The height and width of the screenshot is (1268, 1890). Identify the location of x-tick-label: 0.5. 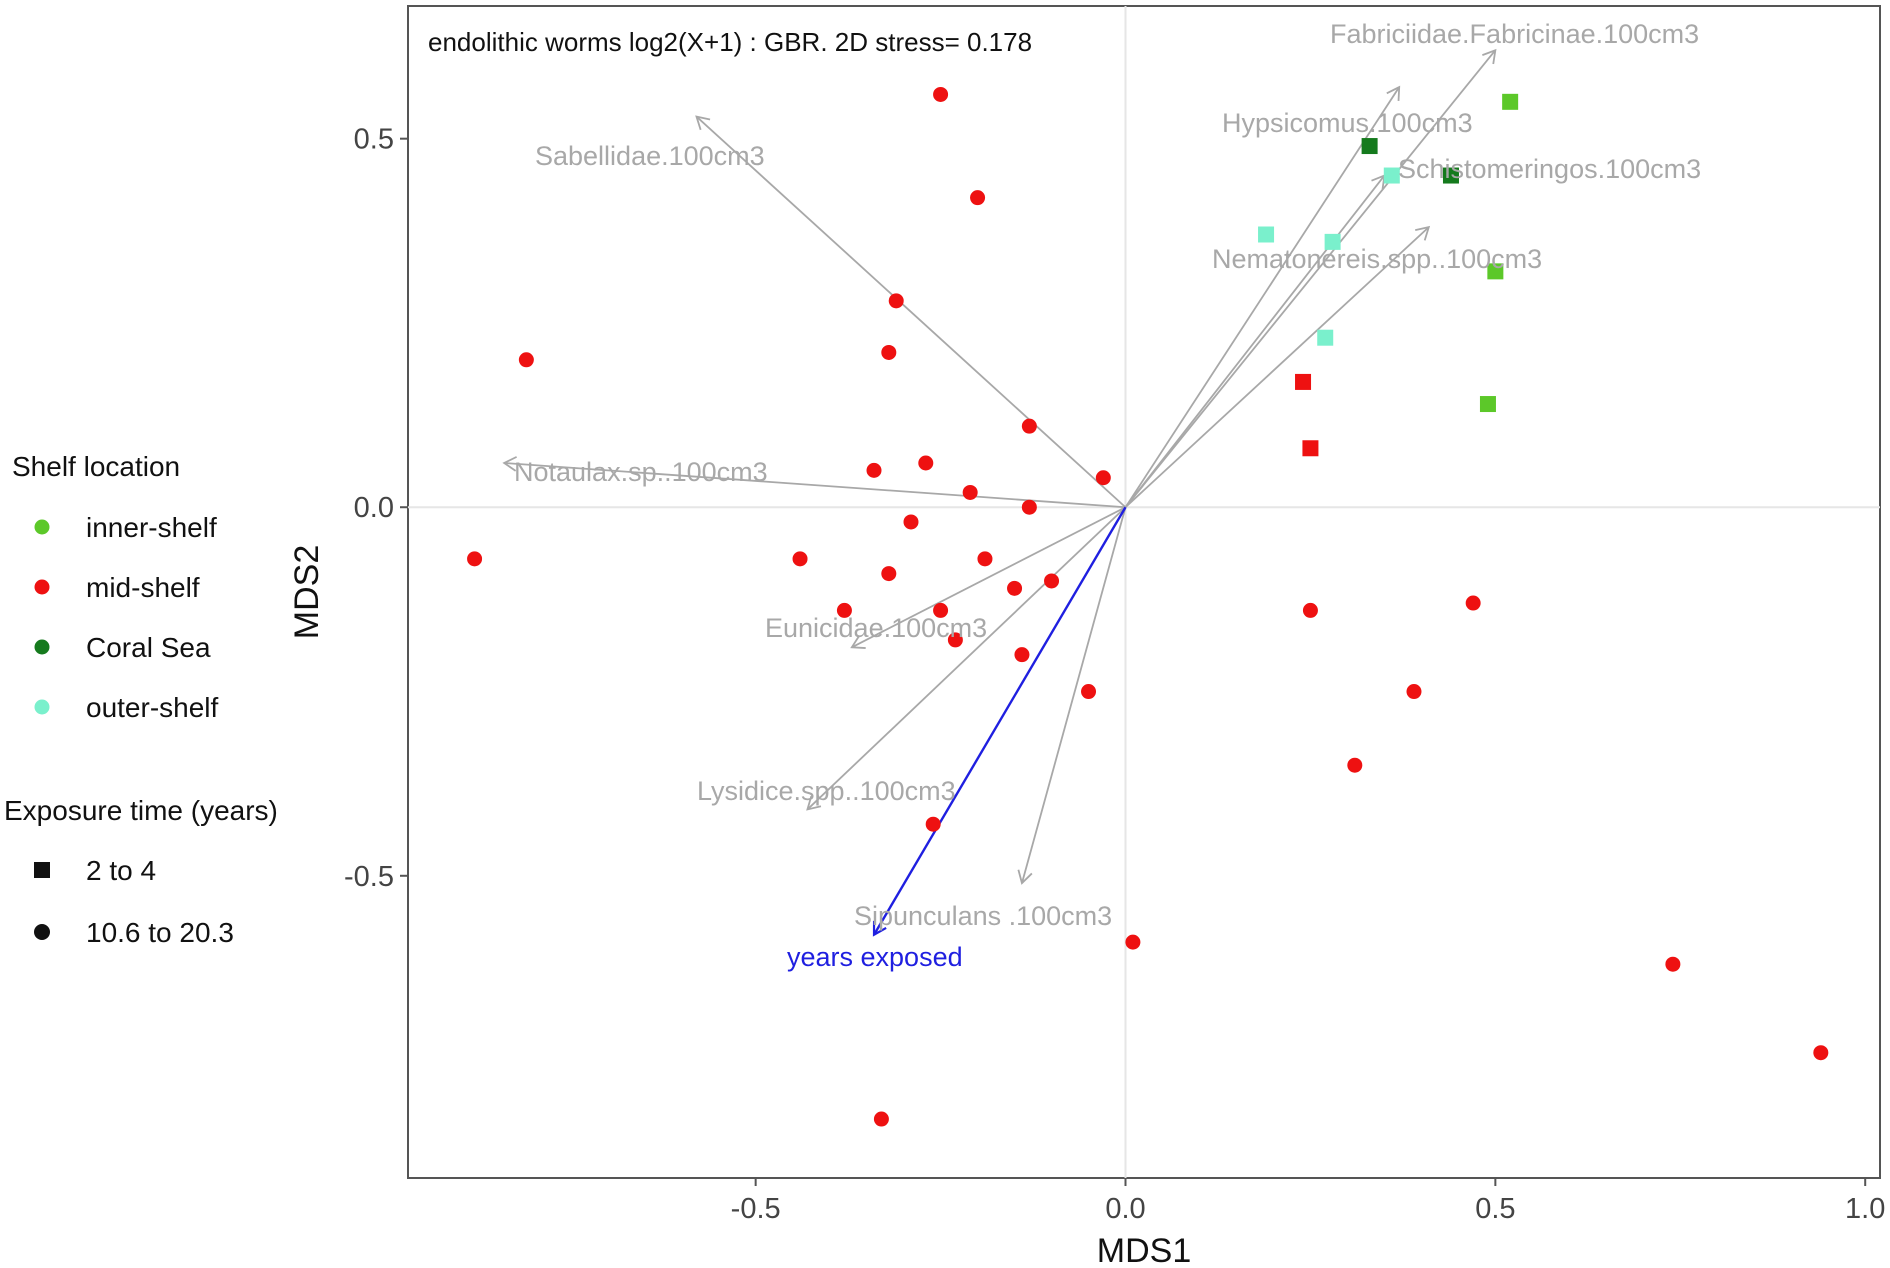
(1495, 1209).